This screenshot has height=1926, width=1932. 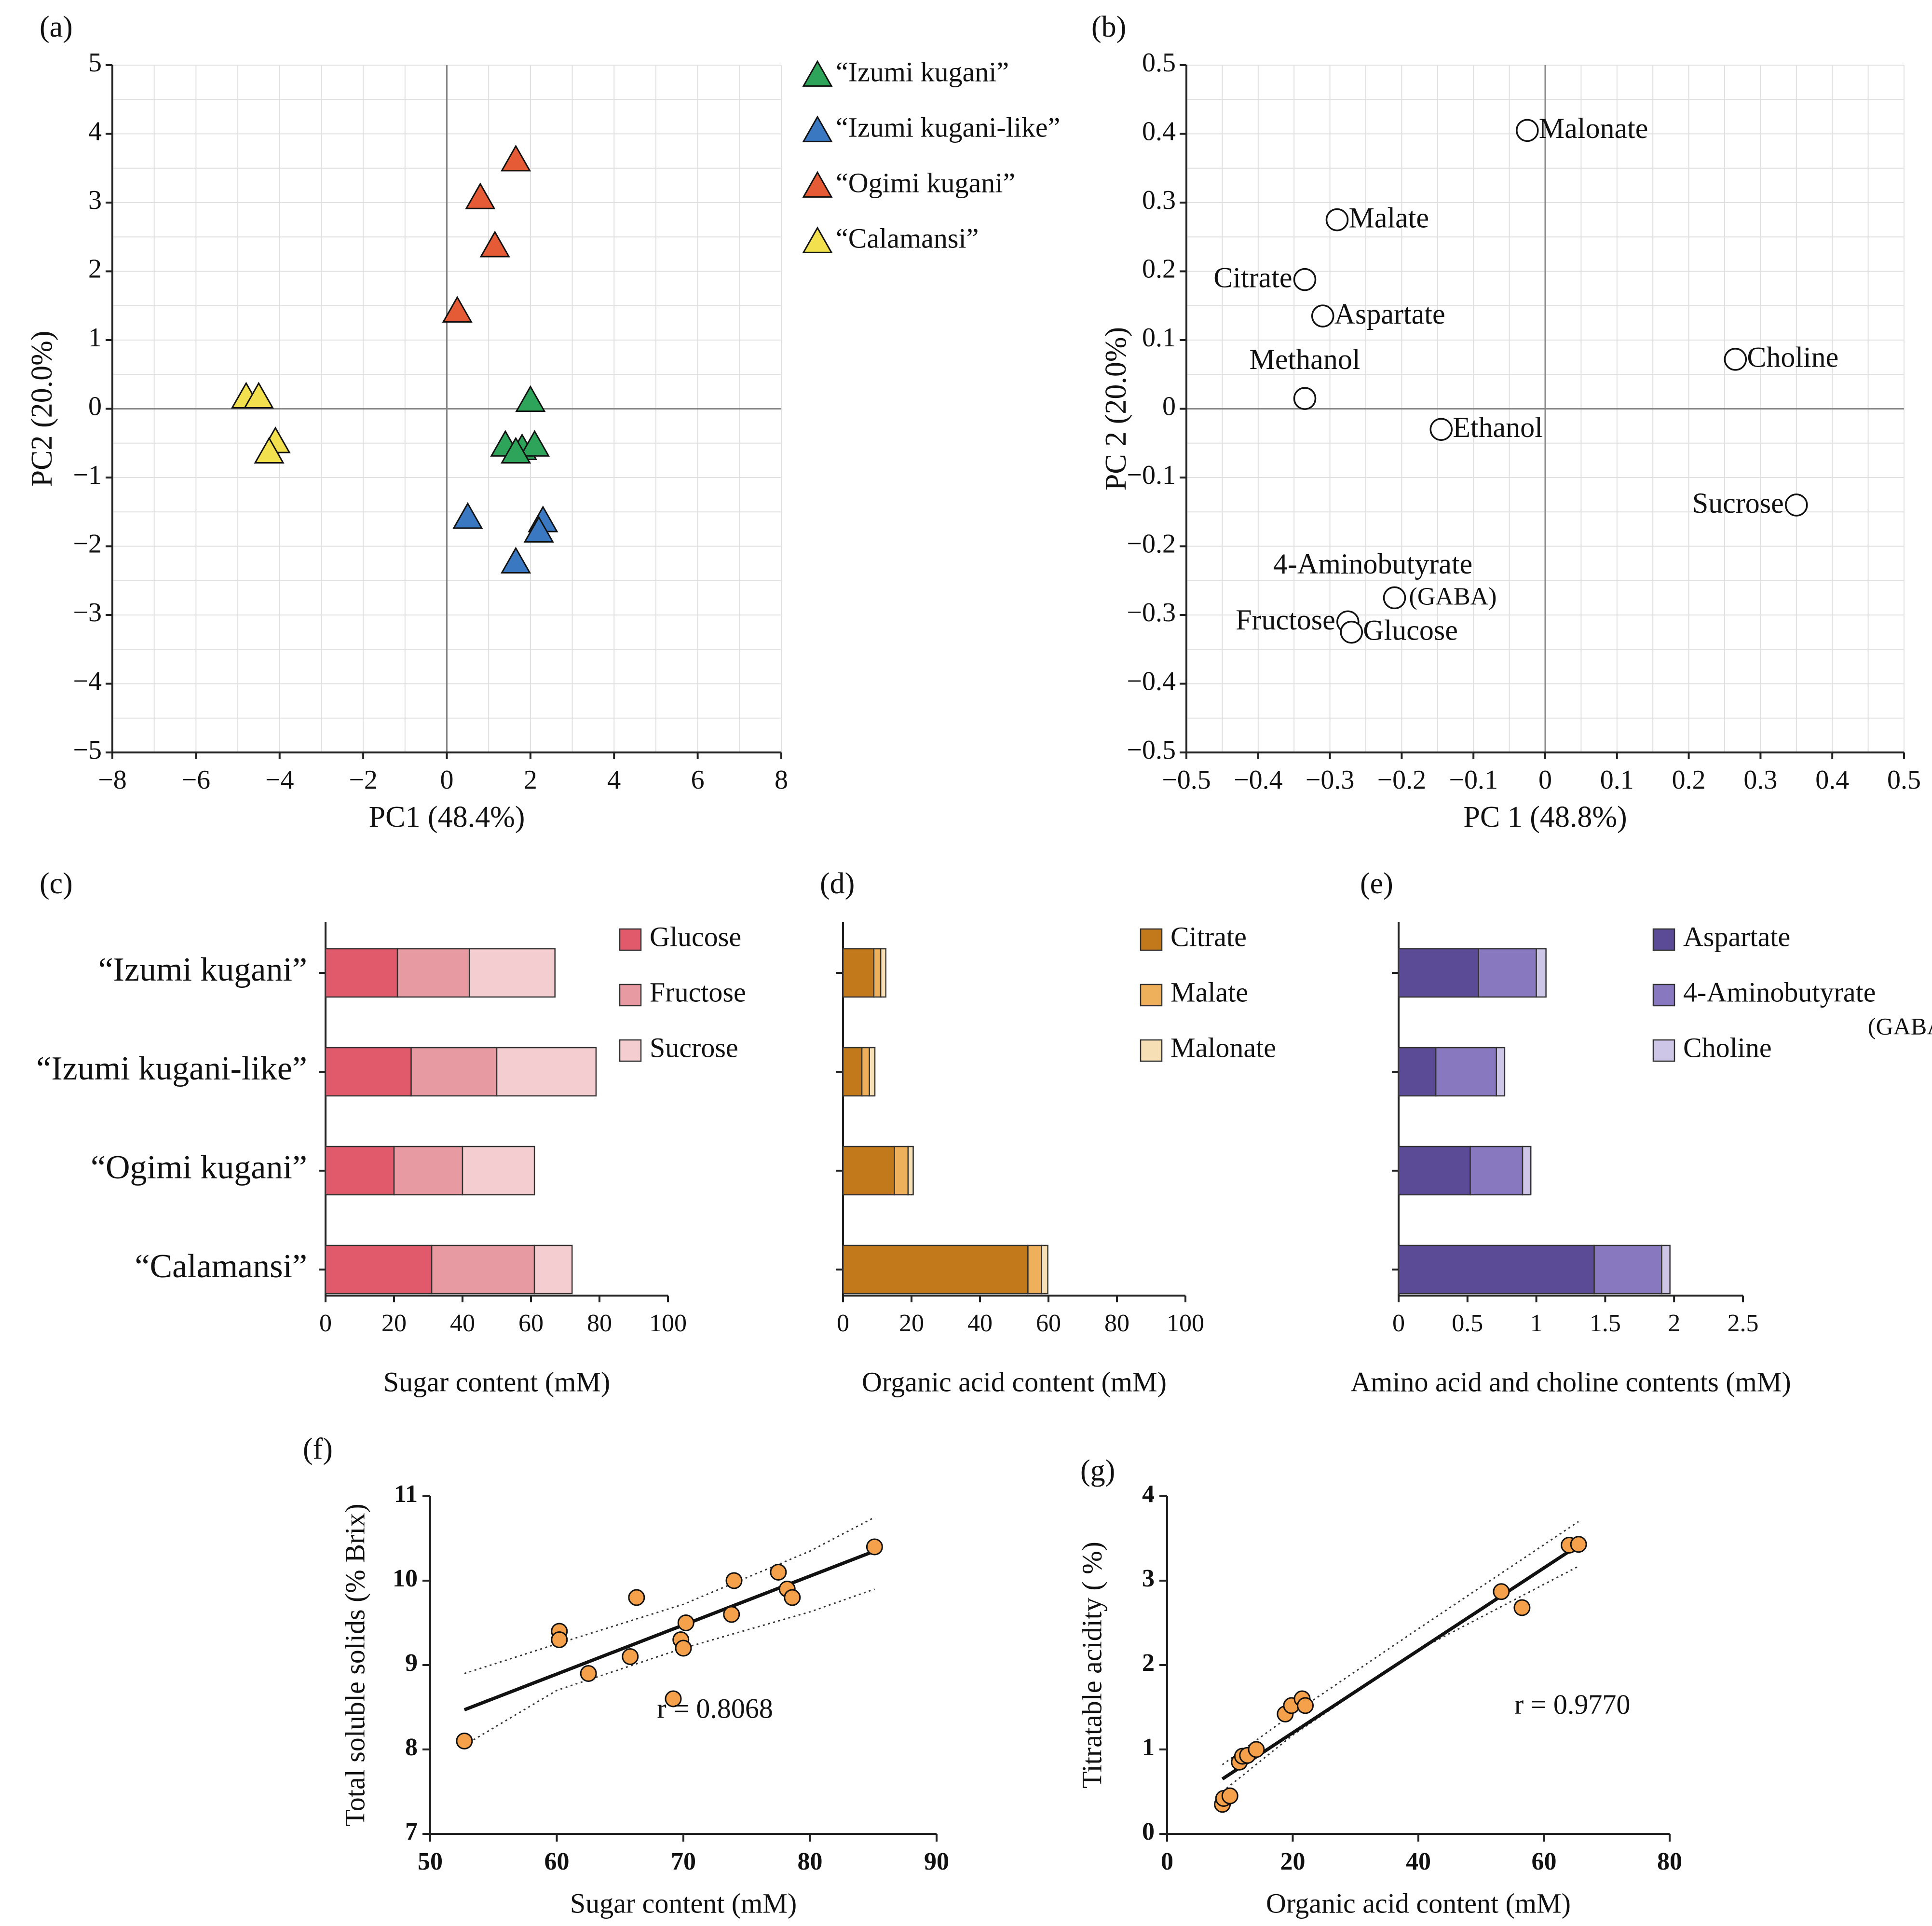 What do you see at coordinates (87, 750) in the screenshot?
I see `y-tick-label: −5` at bounding box center [87, 750].